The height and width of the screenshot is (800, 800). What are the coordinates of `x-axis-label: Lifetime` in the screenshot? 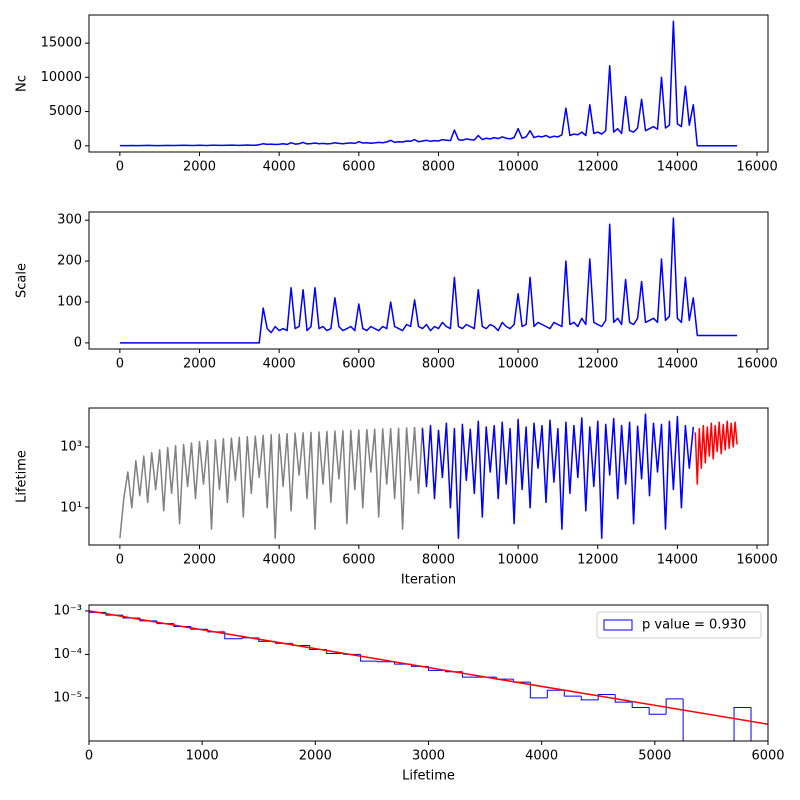 It's located at (428, 776).